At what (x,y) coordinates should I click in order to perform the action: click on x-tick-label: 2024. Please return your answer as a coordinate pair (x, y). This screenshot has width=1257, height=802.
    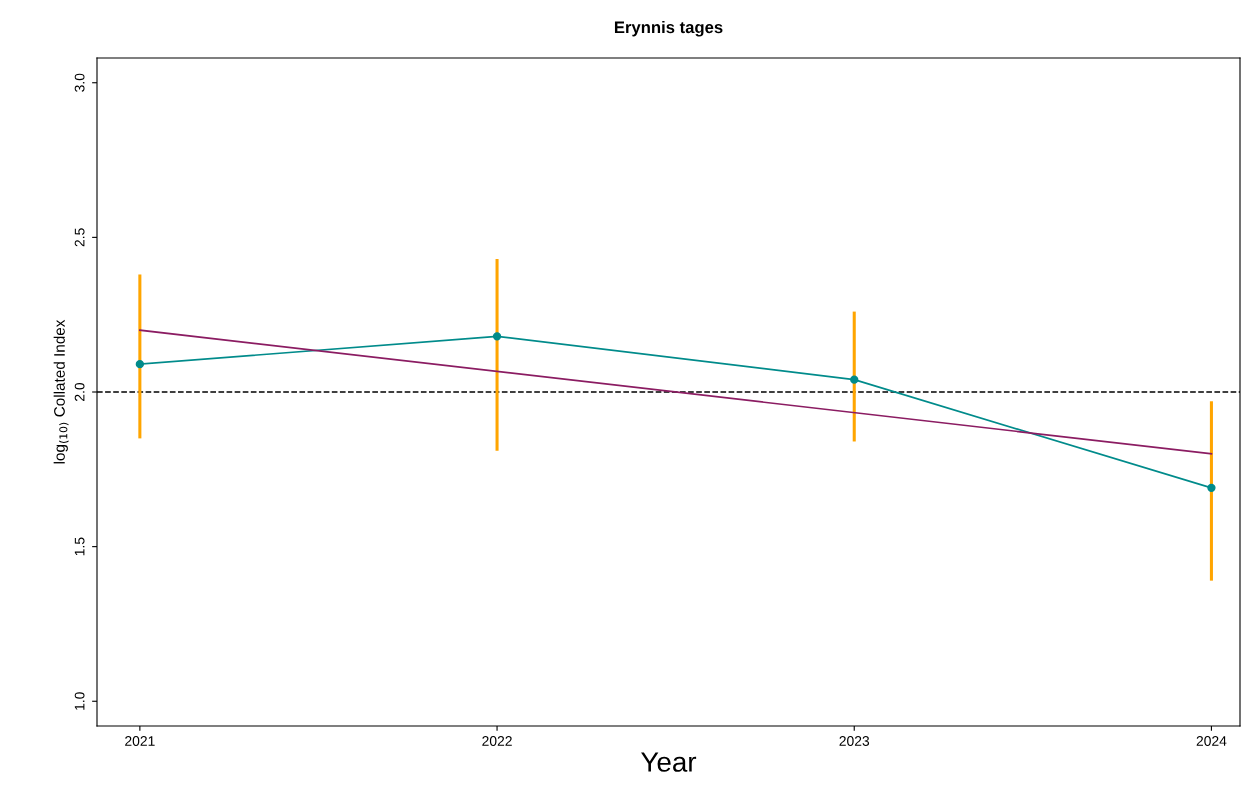
    Looking at the image, I should click on (1211, 741).